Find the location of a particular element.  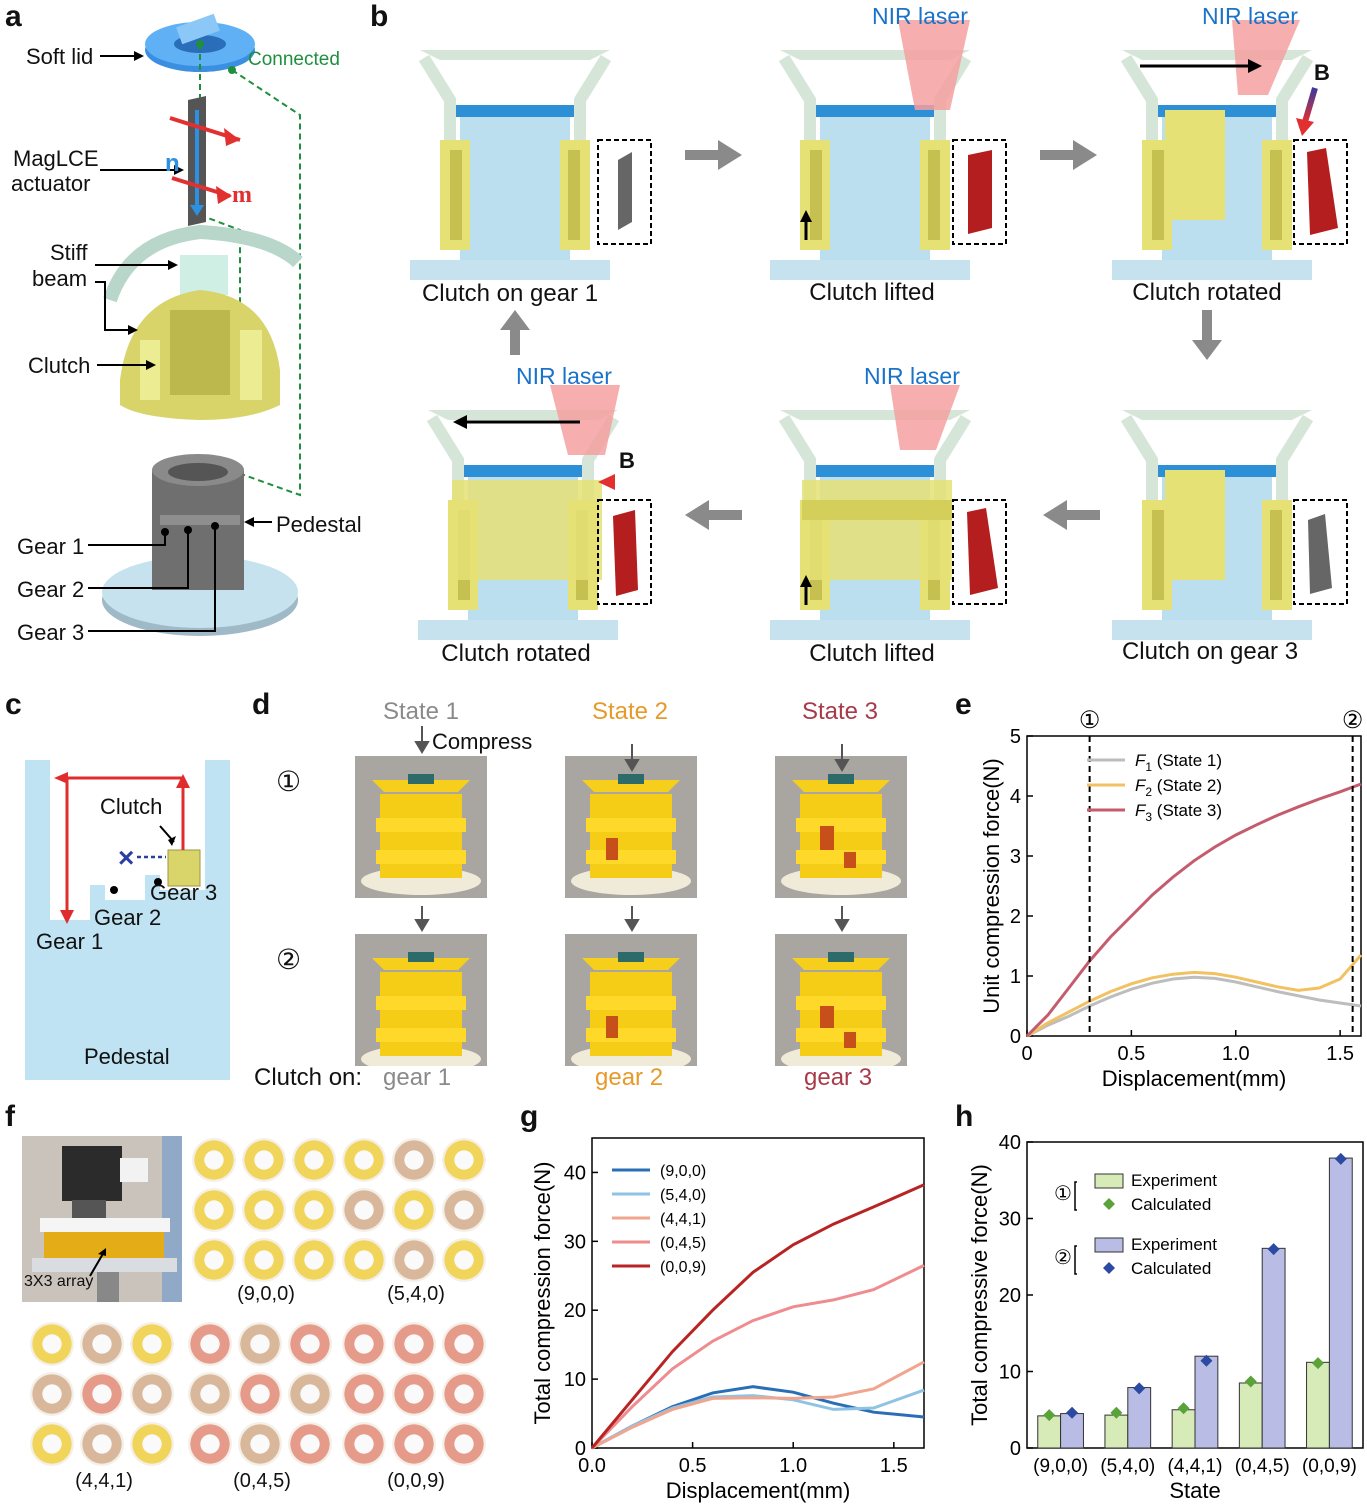

panel-letter-h: h is located at coordinates (964, 1116).